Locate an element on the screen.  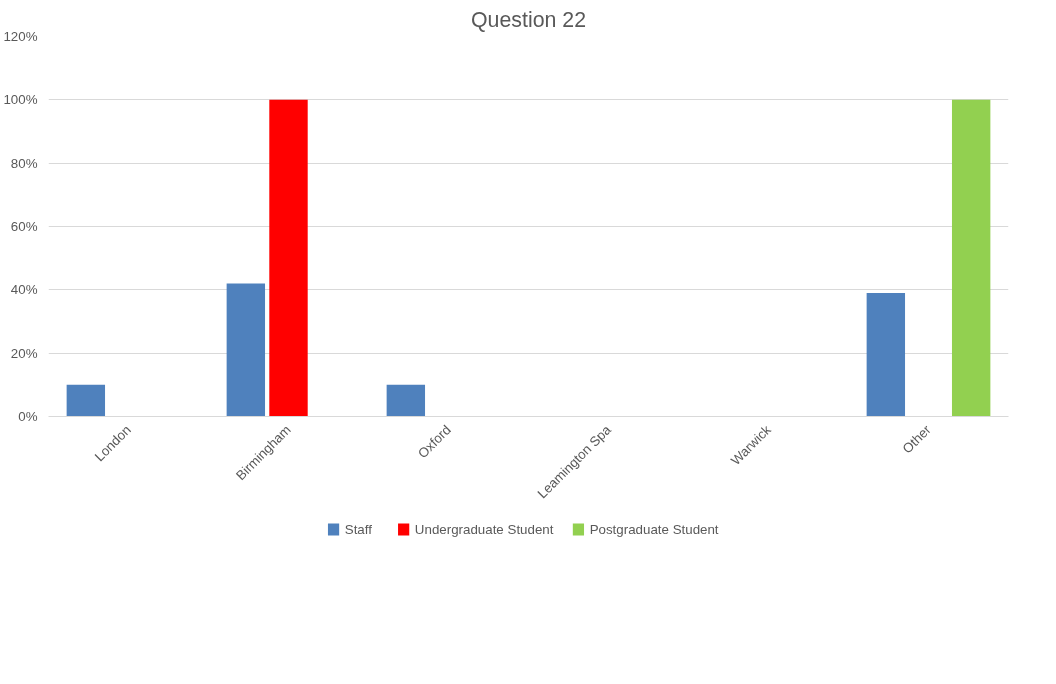
legend-label: Staff is located at coordinates (358, 529).